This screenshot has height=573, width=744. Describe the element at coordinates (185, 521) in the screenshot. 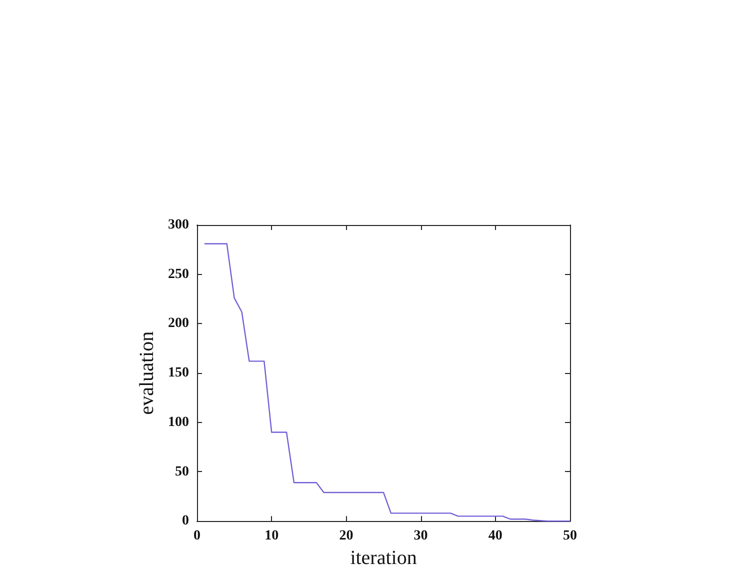

I see `y-tick-label: 0` at that location.